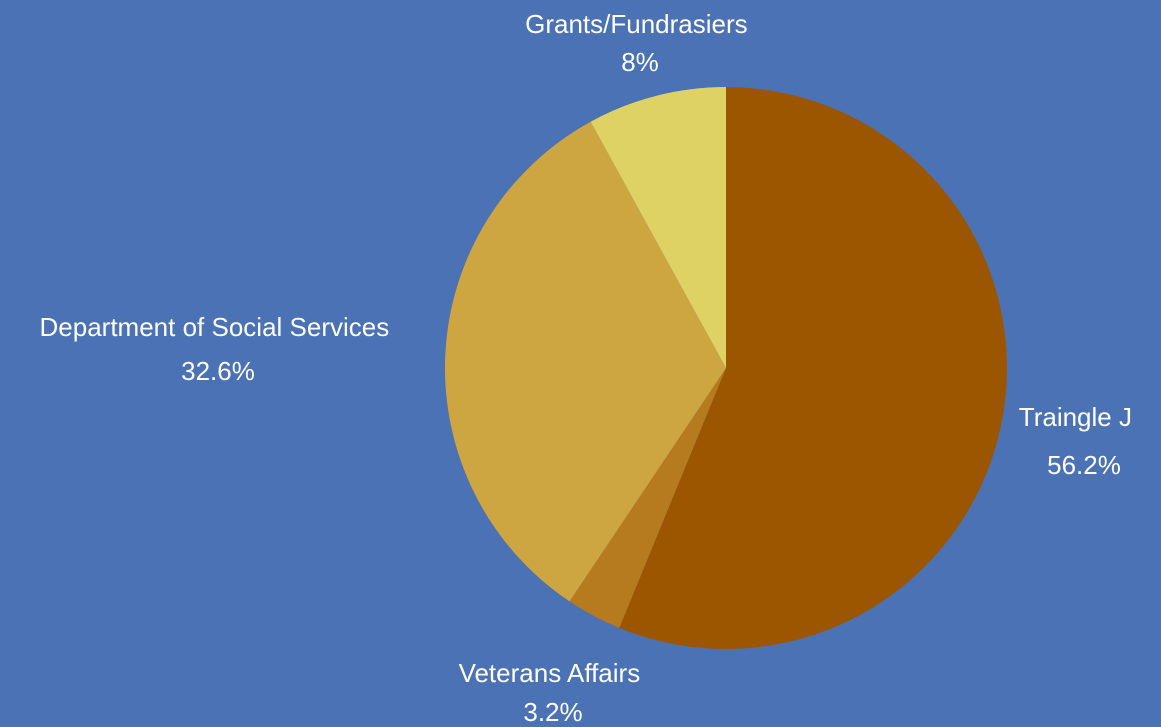  Describe the element at coordinates (550, 673) in the screenshot. I see `slice-label-name: Veterans Affairs` at that location.